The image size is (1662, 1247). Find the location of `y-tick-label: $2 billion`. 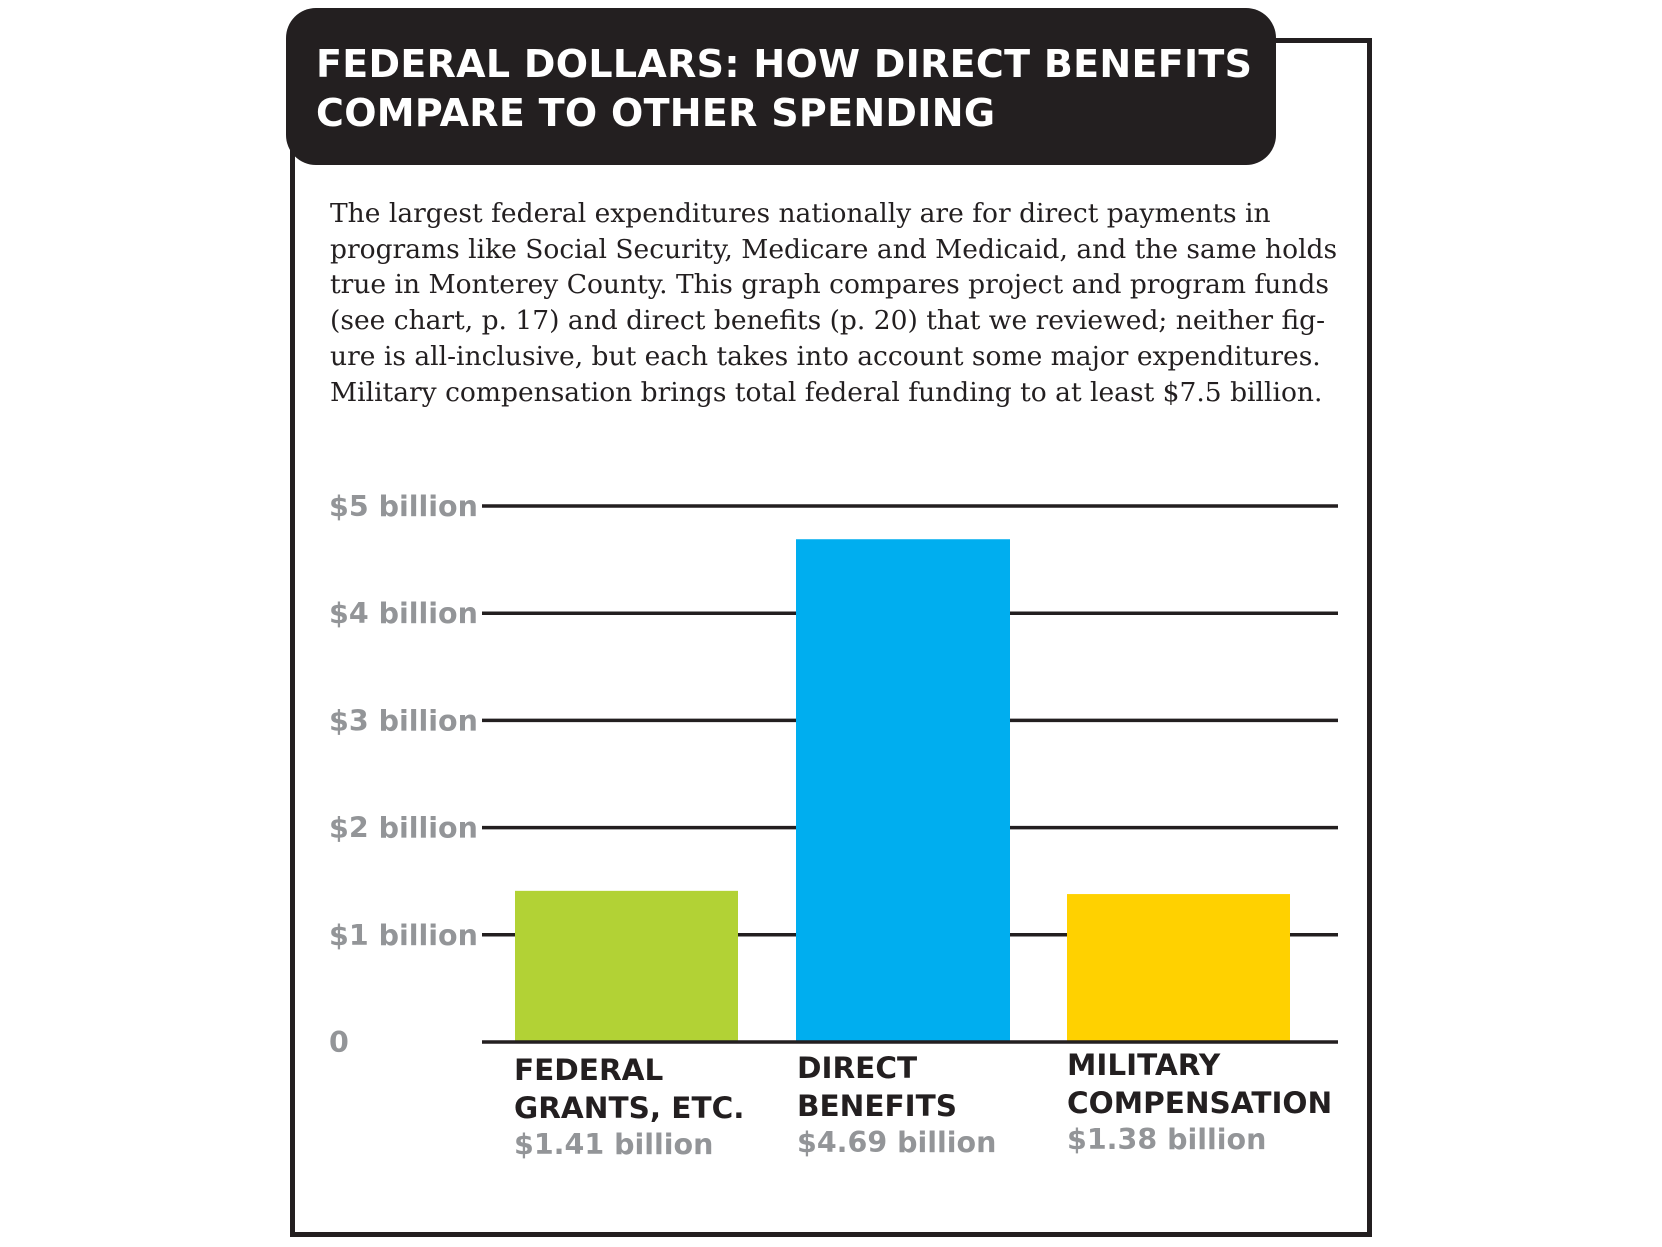

y-tick-label: $2 billion is located at coordinates (403, 828).